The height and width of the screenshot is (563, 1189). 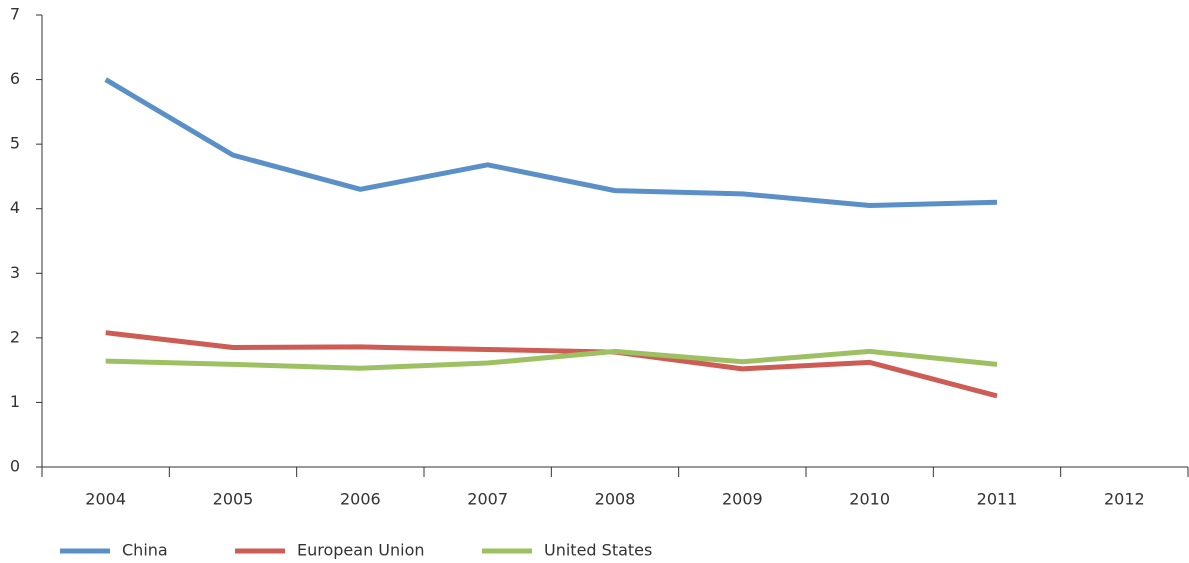 What do you see at coordinates (145, 550) in the screenshot?
I see `legend-label: China` at bounding box center [145, 550].